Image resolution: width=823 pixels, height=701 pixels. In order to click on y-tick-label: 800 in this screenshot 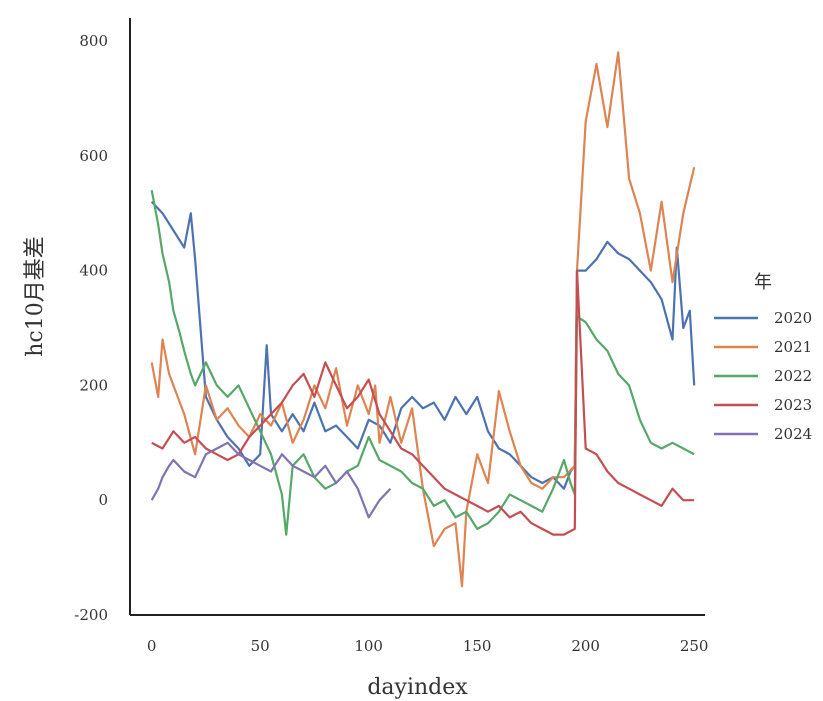, I will do `click(93, 41)`.